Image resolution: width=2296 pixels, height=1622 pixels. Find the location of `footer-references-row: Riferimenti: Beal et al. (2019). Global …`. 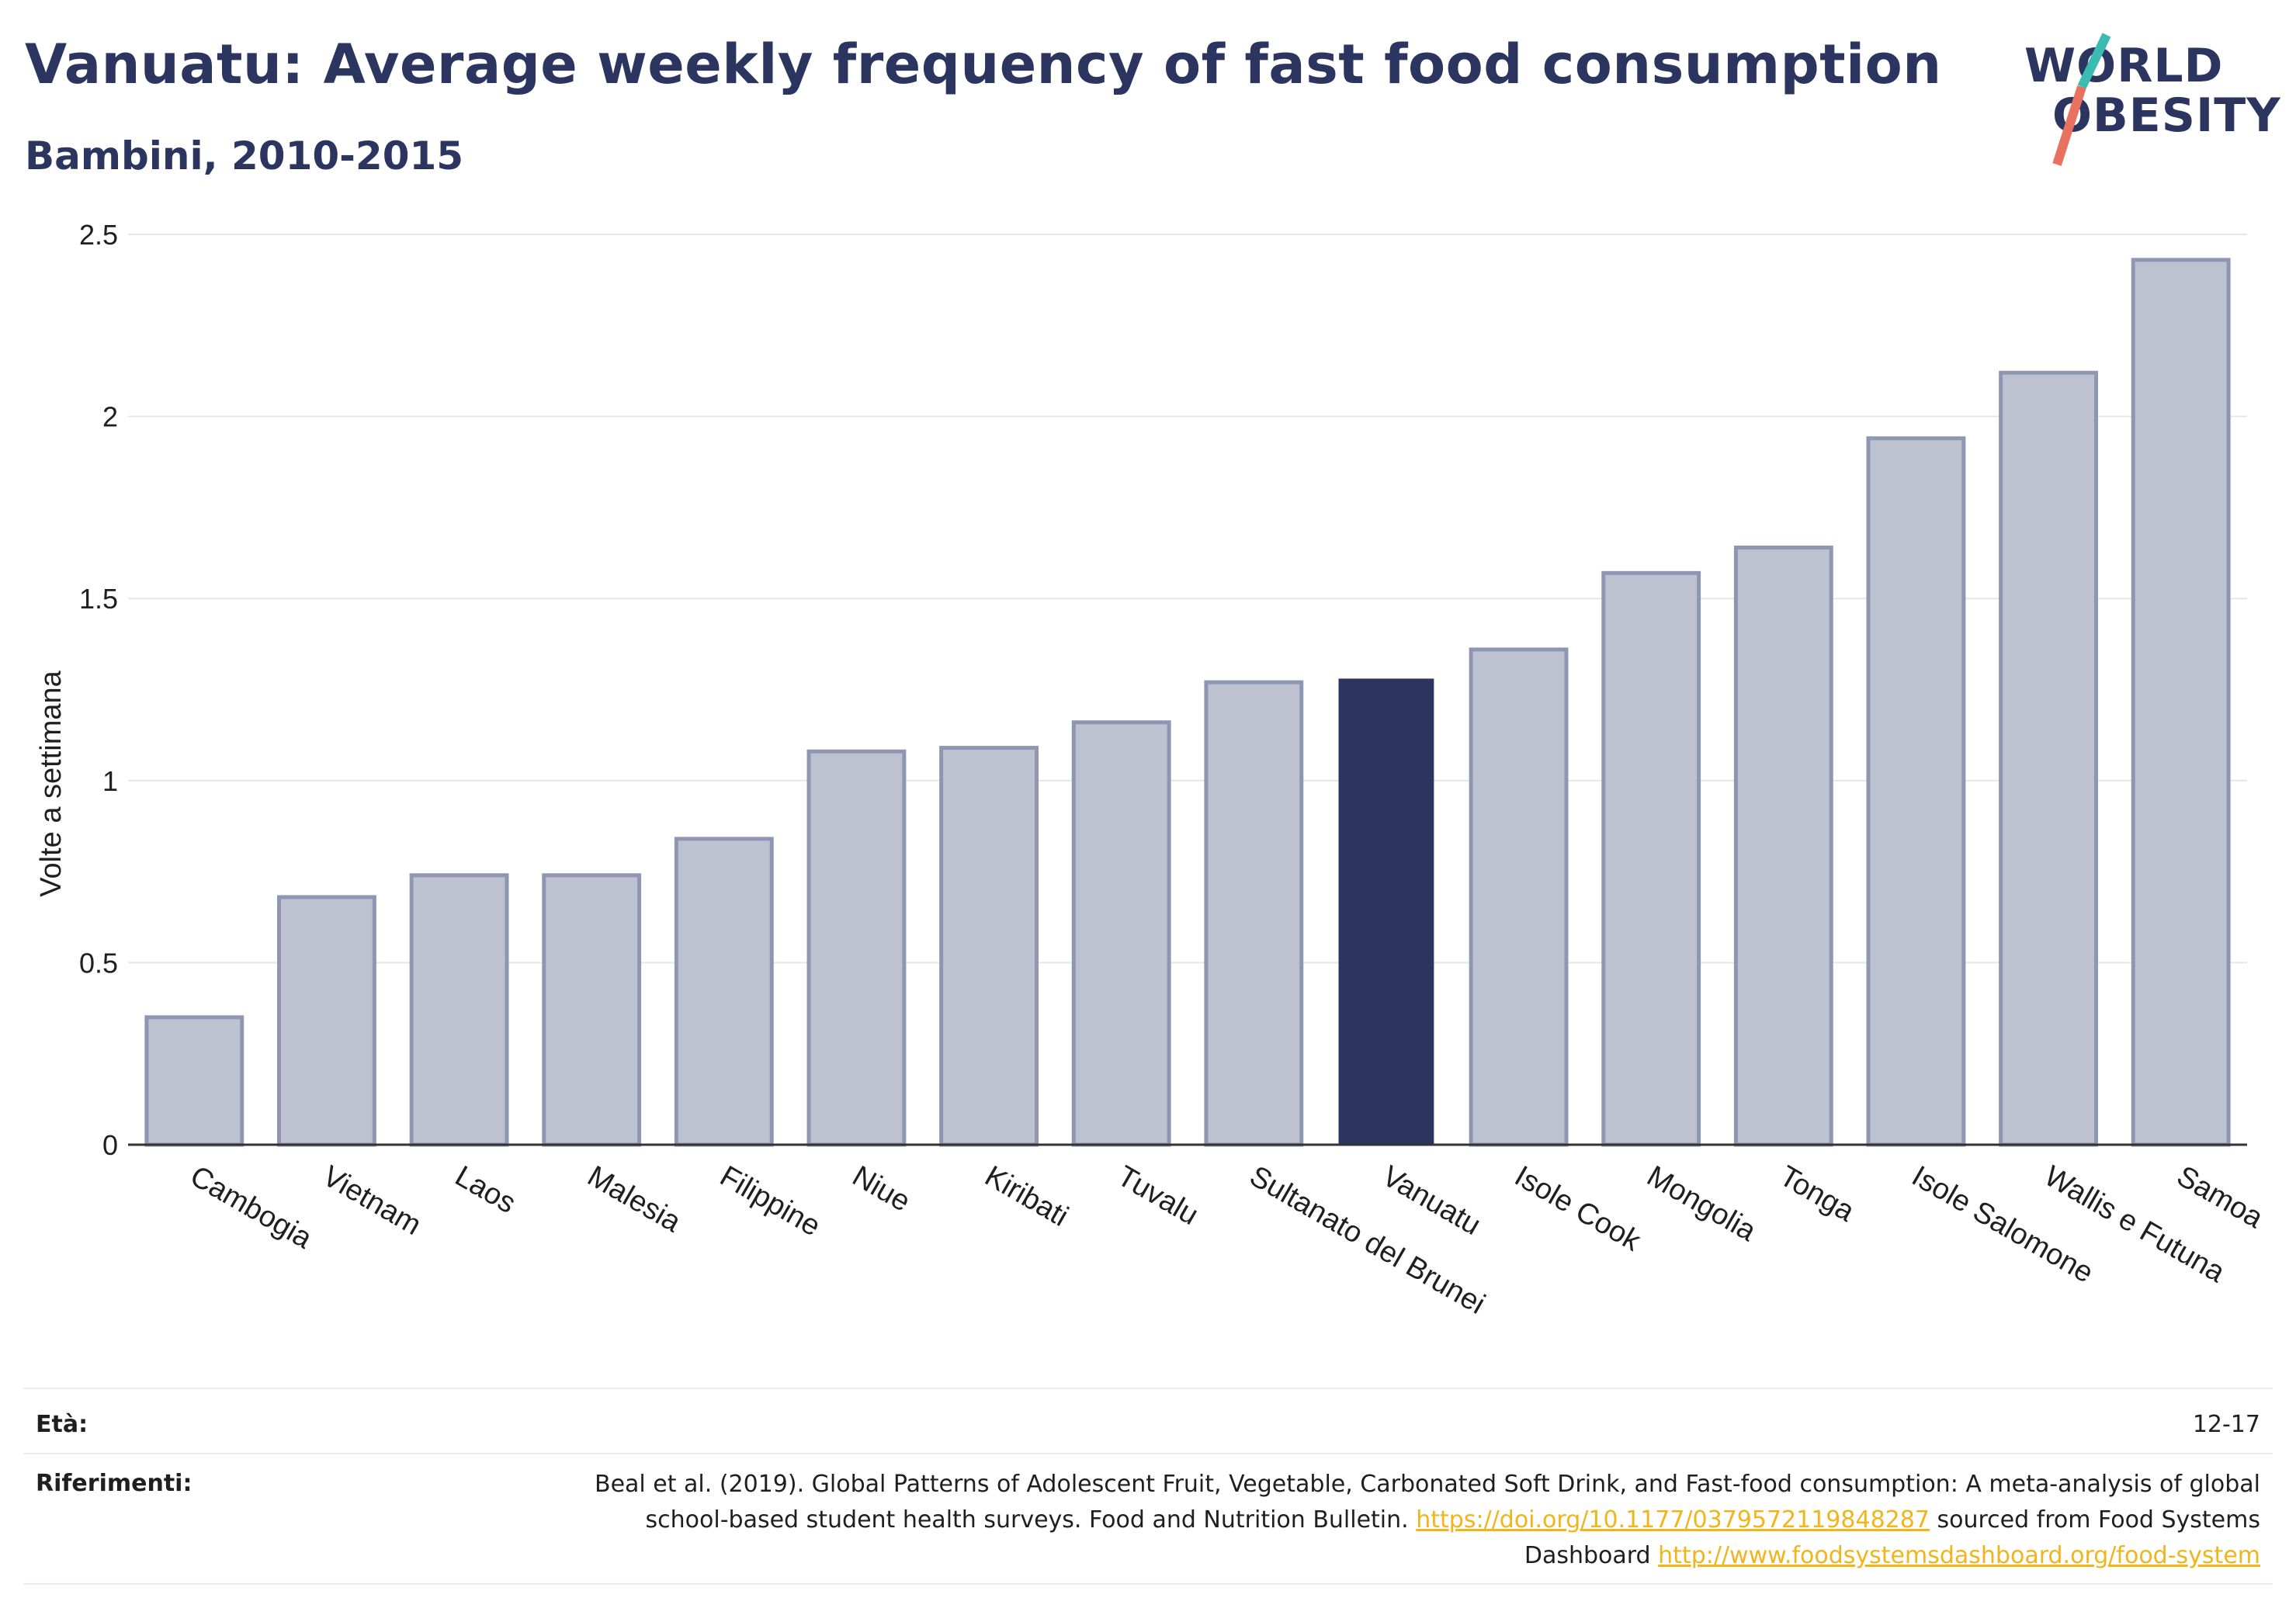

footer-references-row: Riferimenti: Beal et al. (2019). Global … is located at coordinates (1148, 1525).